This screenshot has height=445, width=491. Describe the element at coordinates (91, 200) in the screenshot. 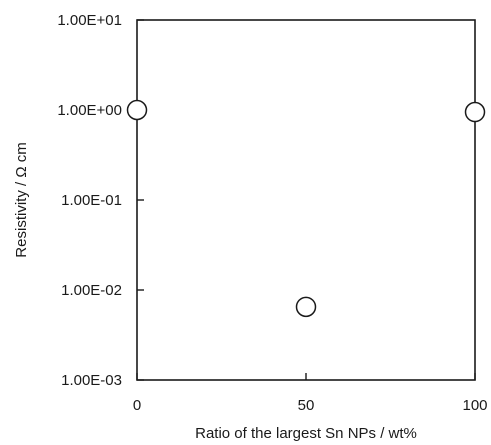

I see `y-tick-label: 1.00E-01` at that location.